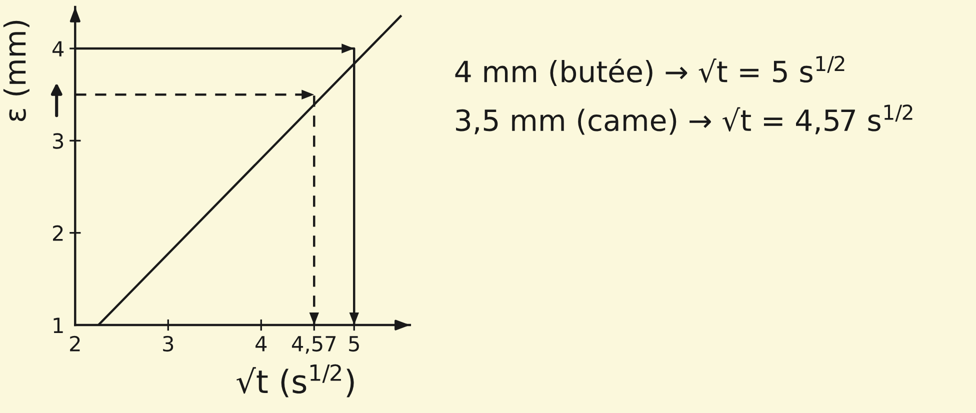 The image size is (976, 413). What do you see at coordinates (168, 344) in the screenshot?
I see `x-tick-label: 3` at bounding box center [168, 344].